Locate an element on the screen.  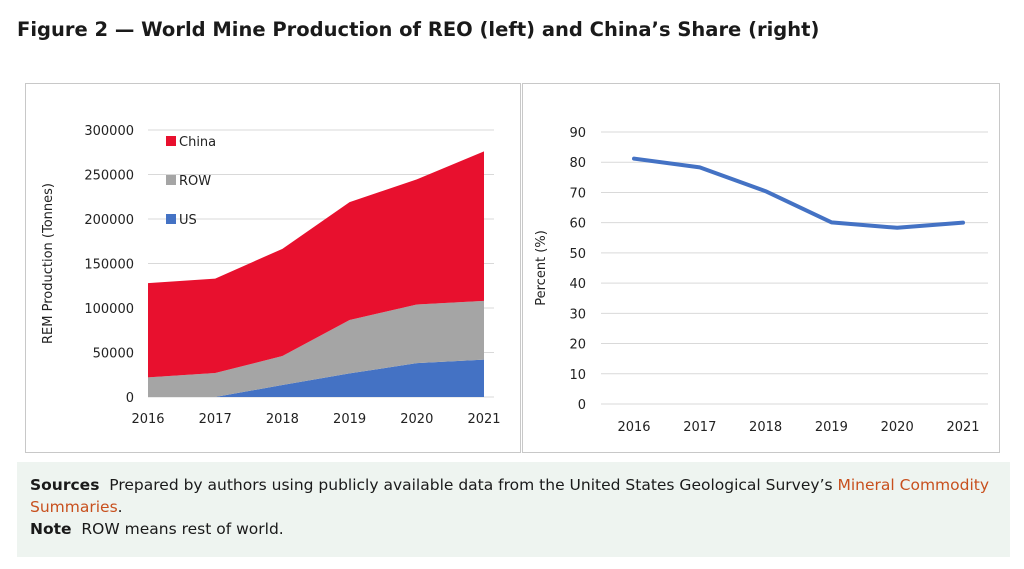
y-tick-label: 60 is located at coordinates (577, 224).